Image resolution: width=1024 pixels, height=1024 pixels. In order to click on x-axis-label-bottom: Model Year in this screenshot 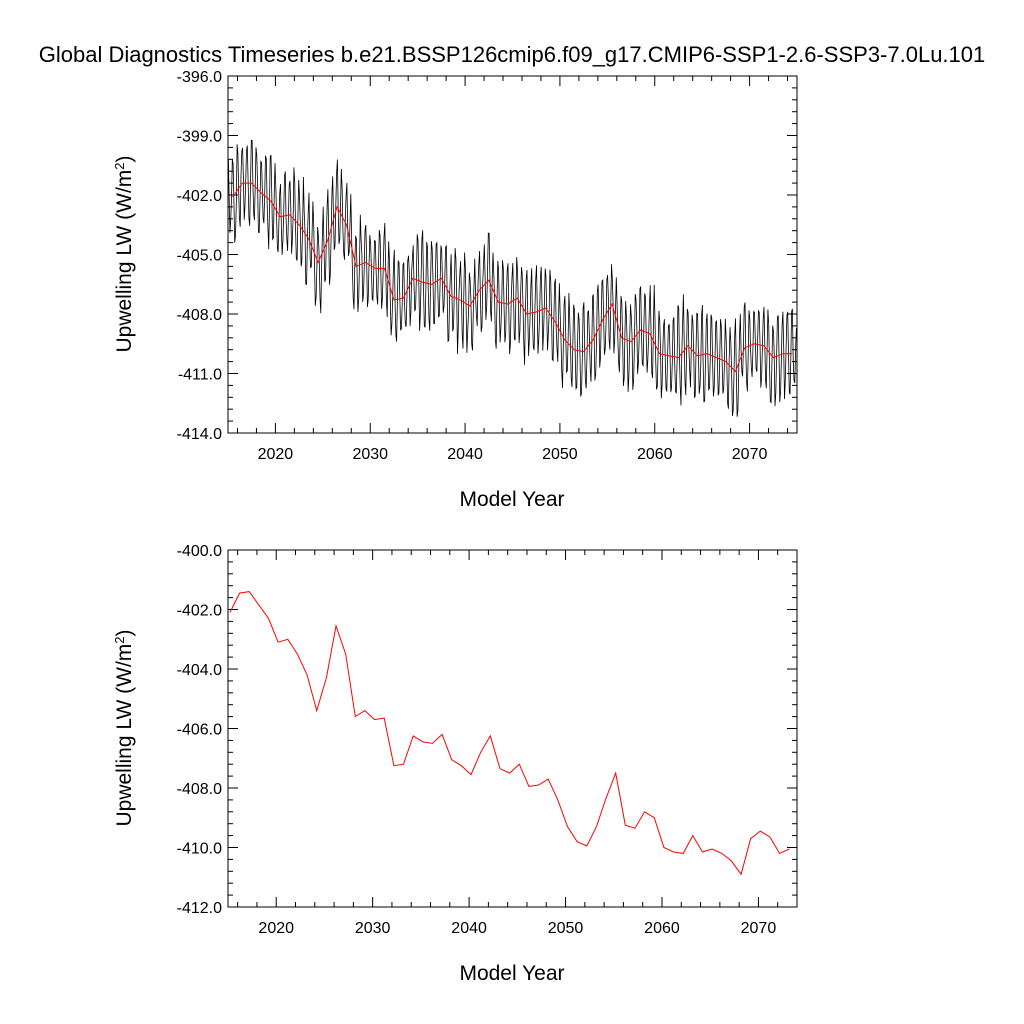, I will do `click(511, 973)`.